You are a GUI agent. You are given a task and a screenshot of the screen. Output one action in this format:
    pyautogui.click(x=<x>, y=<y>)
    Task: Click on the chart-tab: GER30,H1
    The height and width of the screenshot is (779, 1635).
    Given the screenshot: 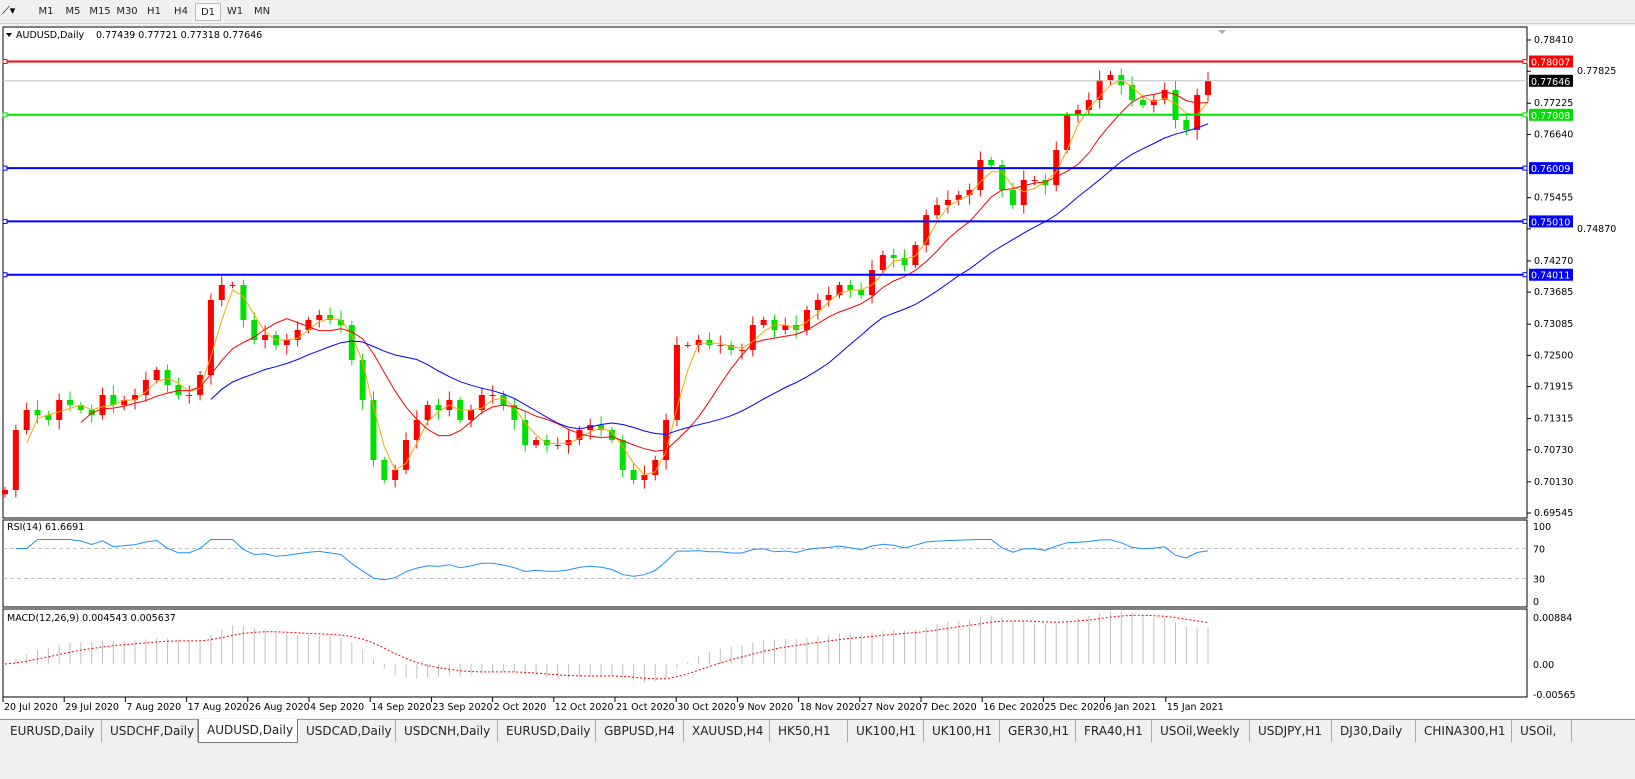 What is the action you would take?
    pyautogui.click(x=1038, y=731)
    